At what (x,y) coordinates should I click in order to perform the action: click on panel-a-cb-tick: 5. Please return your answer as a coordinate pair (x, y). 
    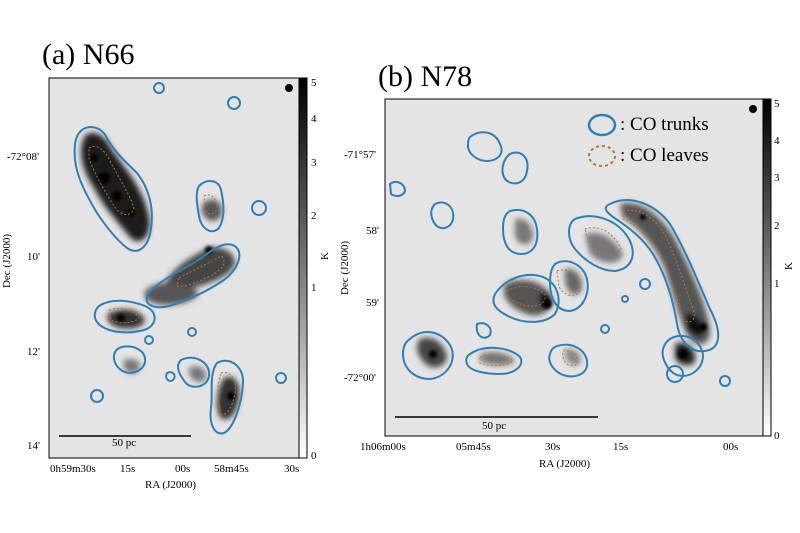
    Looking at the image, I should click on (314, 83).